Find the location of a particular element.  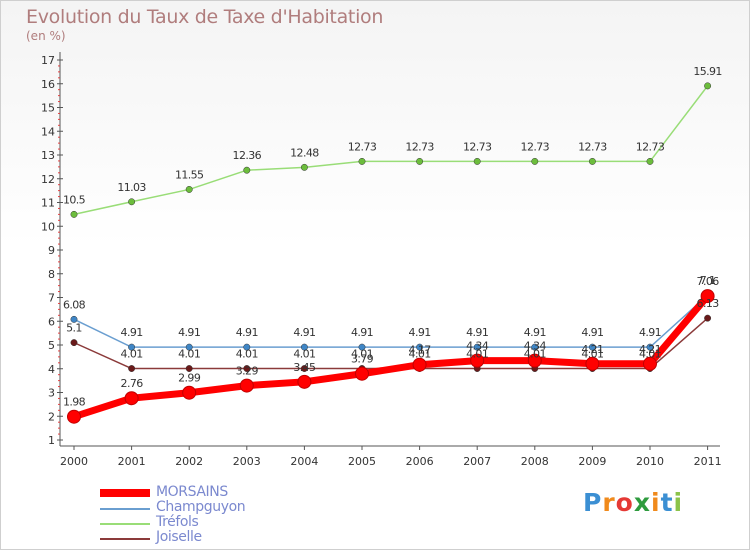

x-tick-label: 2009 is located at coordinates (592, 461).